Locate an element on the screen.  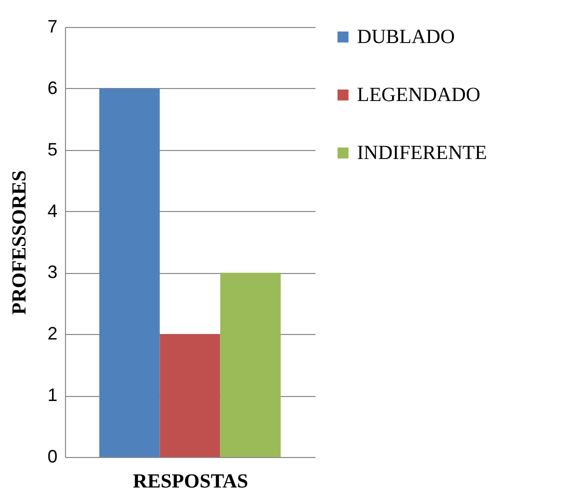
legend-label: LEGENDADO is located at coordinates (418, 95).